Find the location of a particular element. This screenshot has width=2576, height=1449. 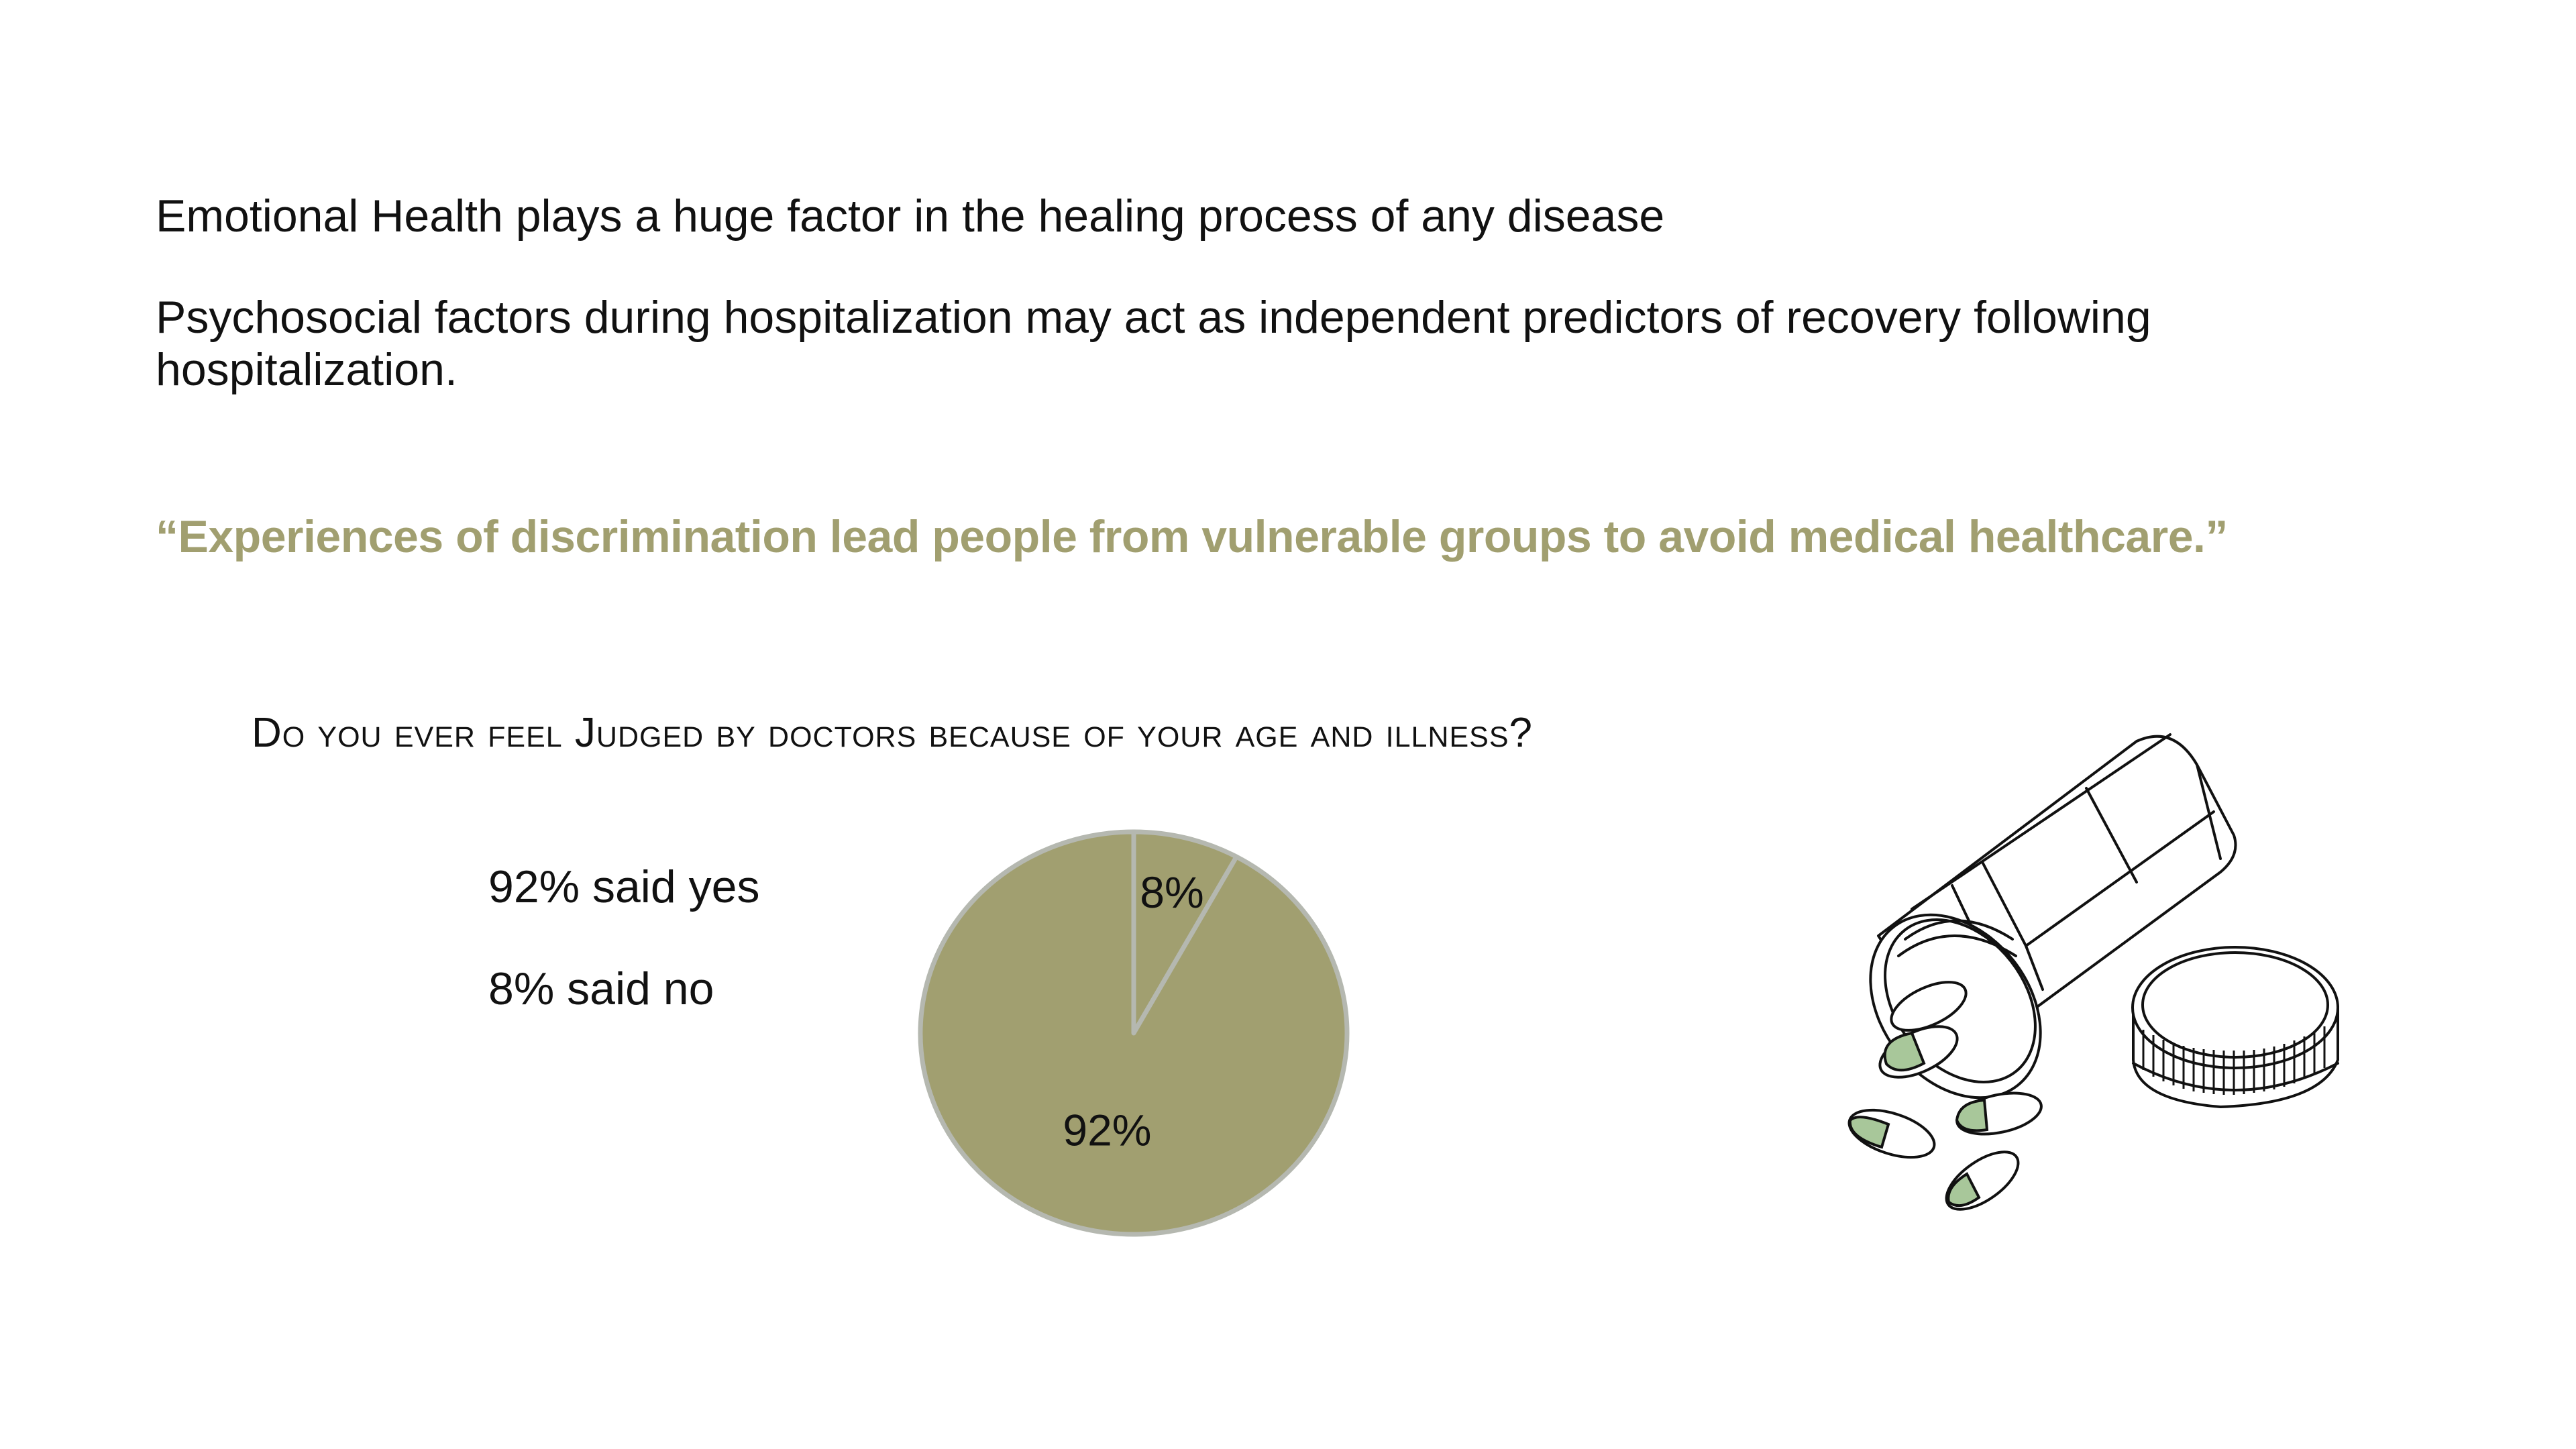

pie-label-2: 92% is located at coordinates (1107, 1130).